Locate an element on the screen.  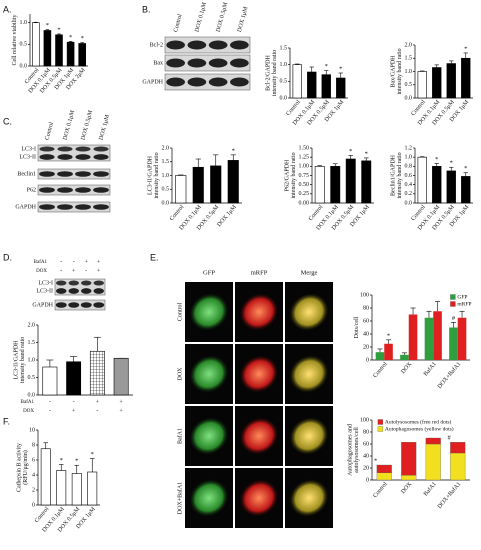
y-tick-label: 20 is located at coordinates (366, 468).